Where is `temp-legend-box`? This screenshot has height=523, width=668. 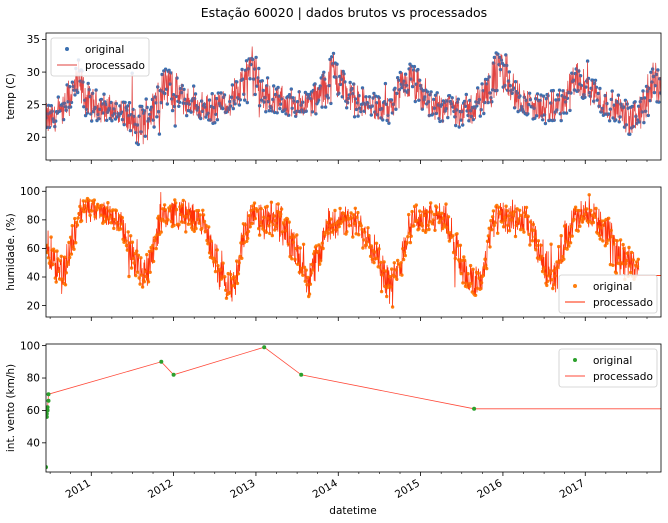
temp-legend-box is located at coordinates (100, 57).